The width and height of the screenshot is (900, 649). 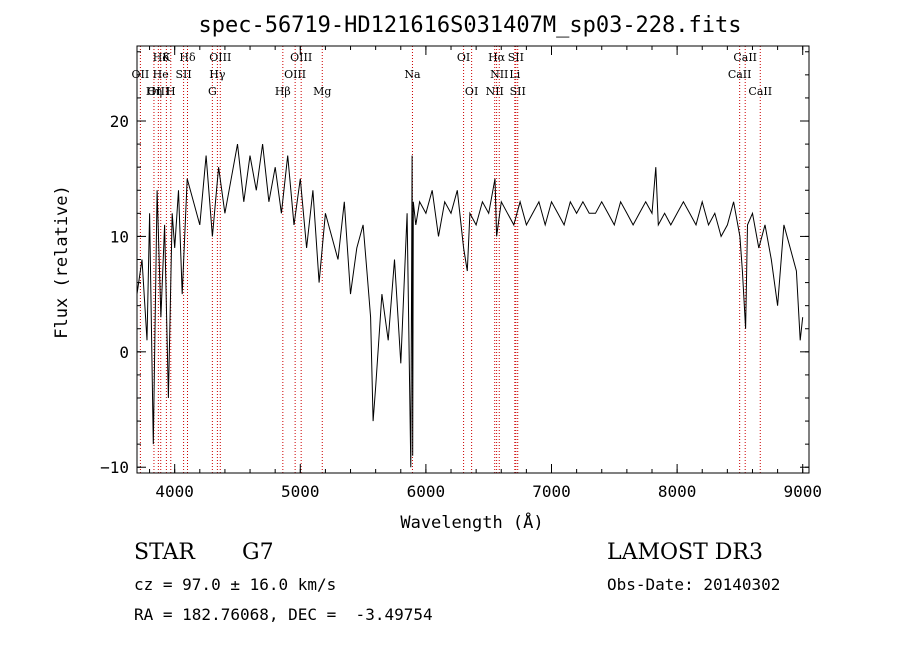 I want to click on line-label: Hγ, so click(x=217, y=74).